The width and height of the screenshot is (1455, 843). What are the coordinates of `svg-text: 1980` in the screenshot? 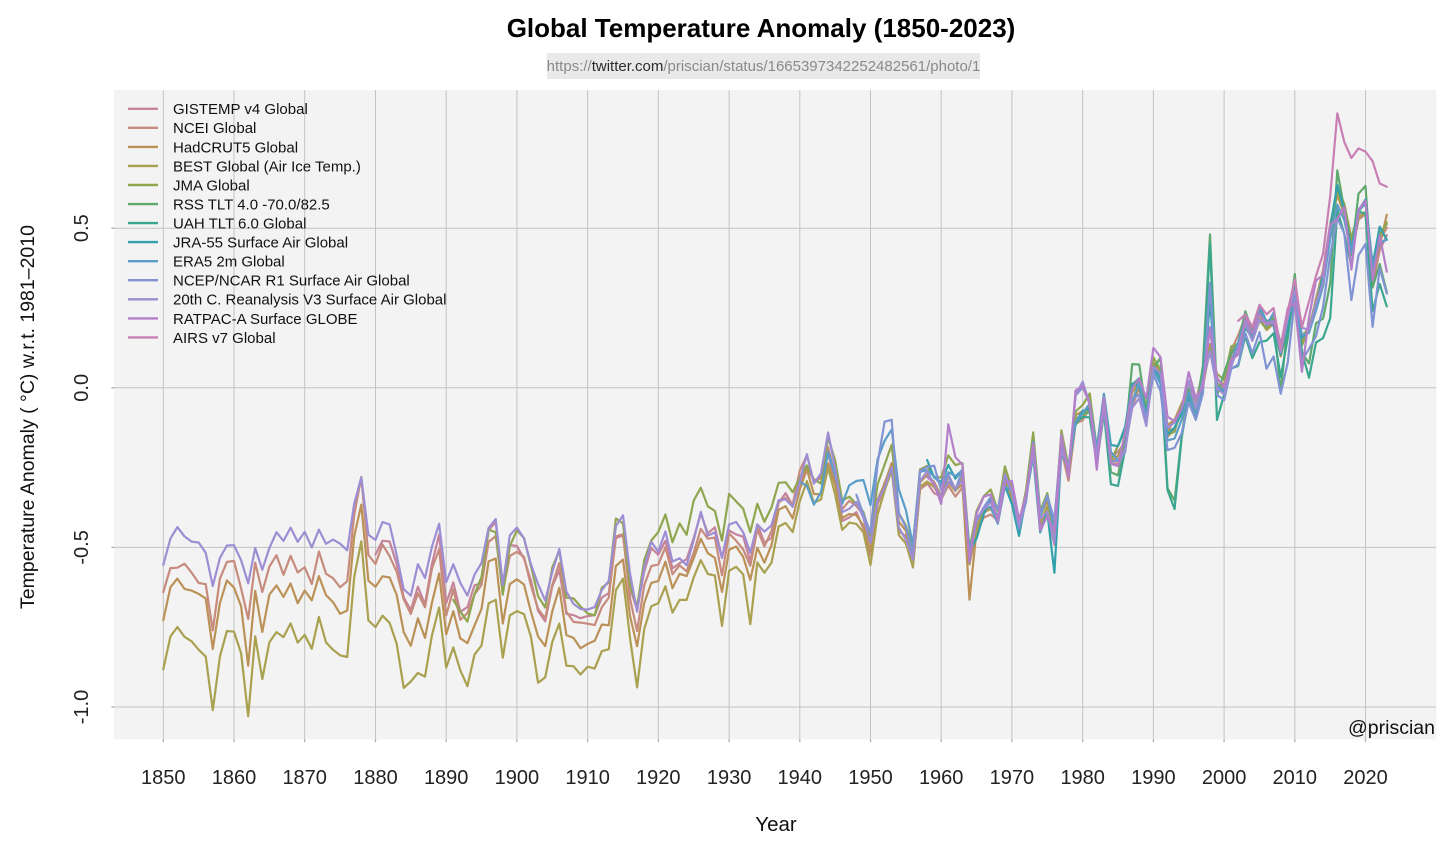 It's located at (1082, 778).